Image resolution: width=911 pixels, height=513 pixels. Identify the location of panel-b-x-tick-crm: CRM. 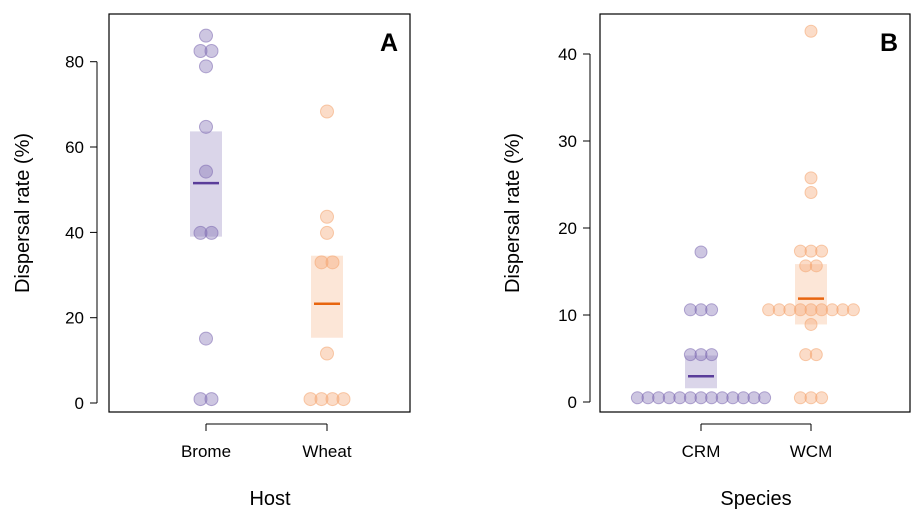
(701, 442).